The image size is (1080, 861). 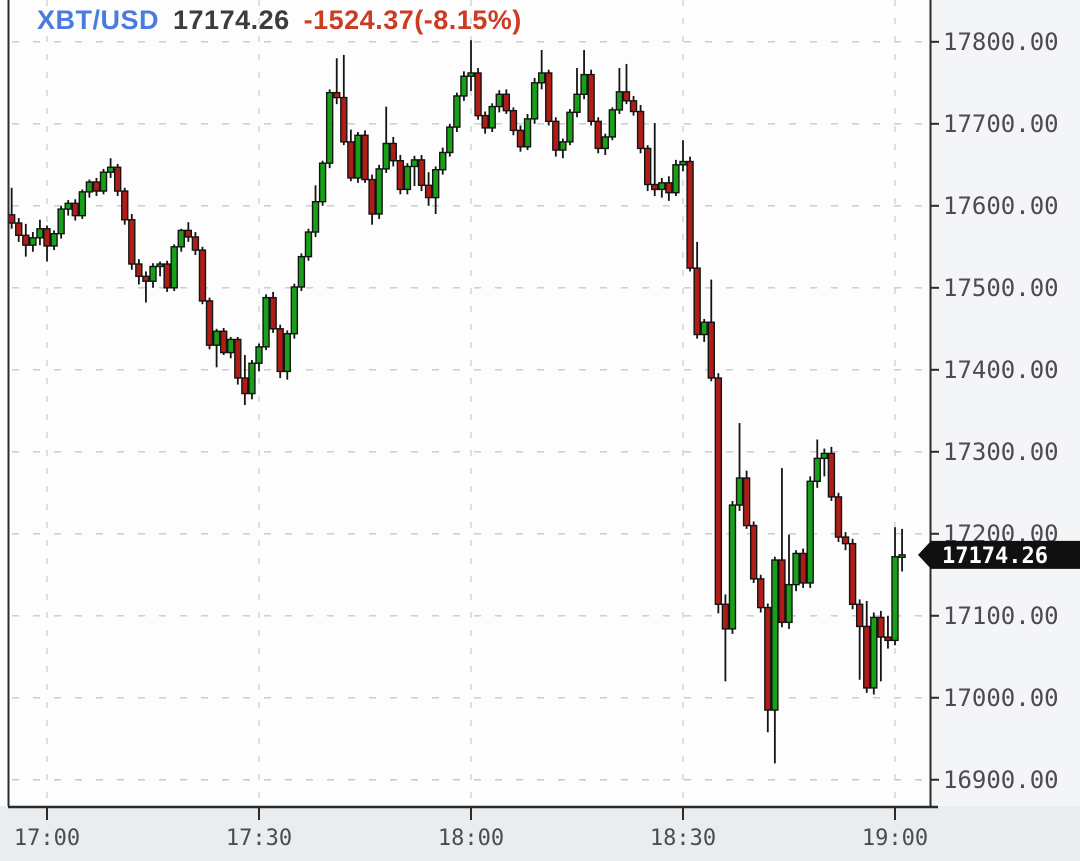 What do you see at coordinates (1001, 124) in the screenshot?
I see `price-axis-label: 17700.00` at bounding box center [1001, 124].